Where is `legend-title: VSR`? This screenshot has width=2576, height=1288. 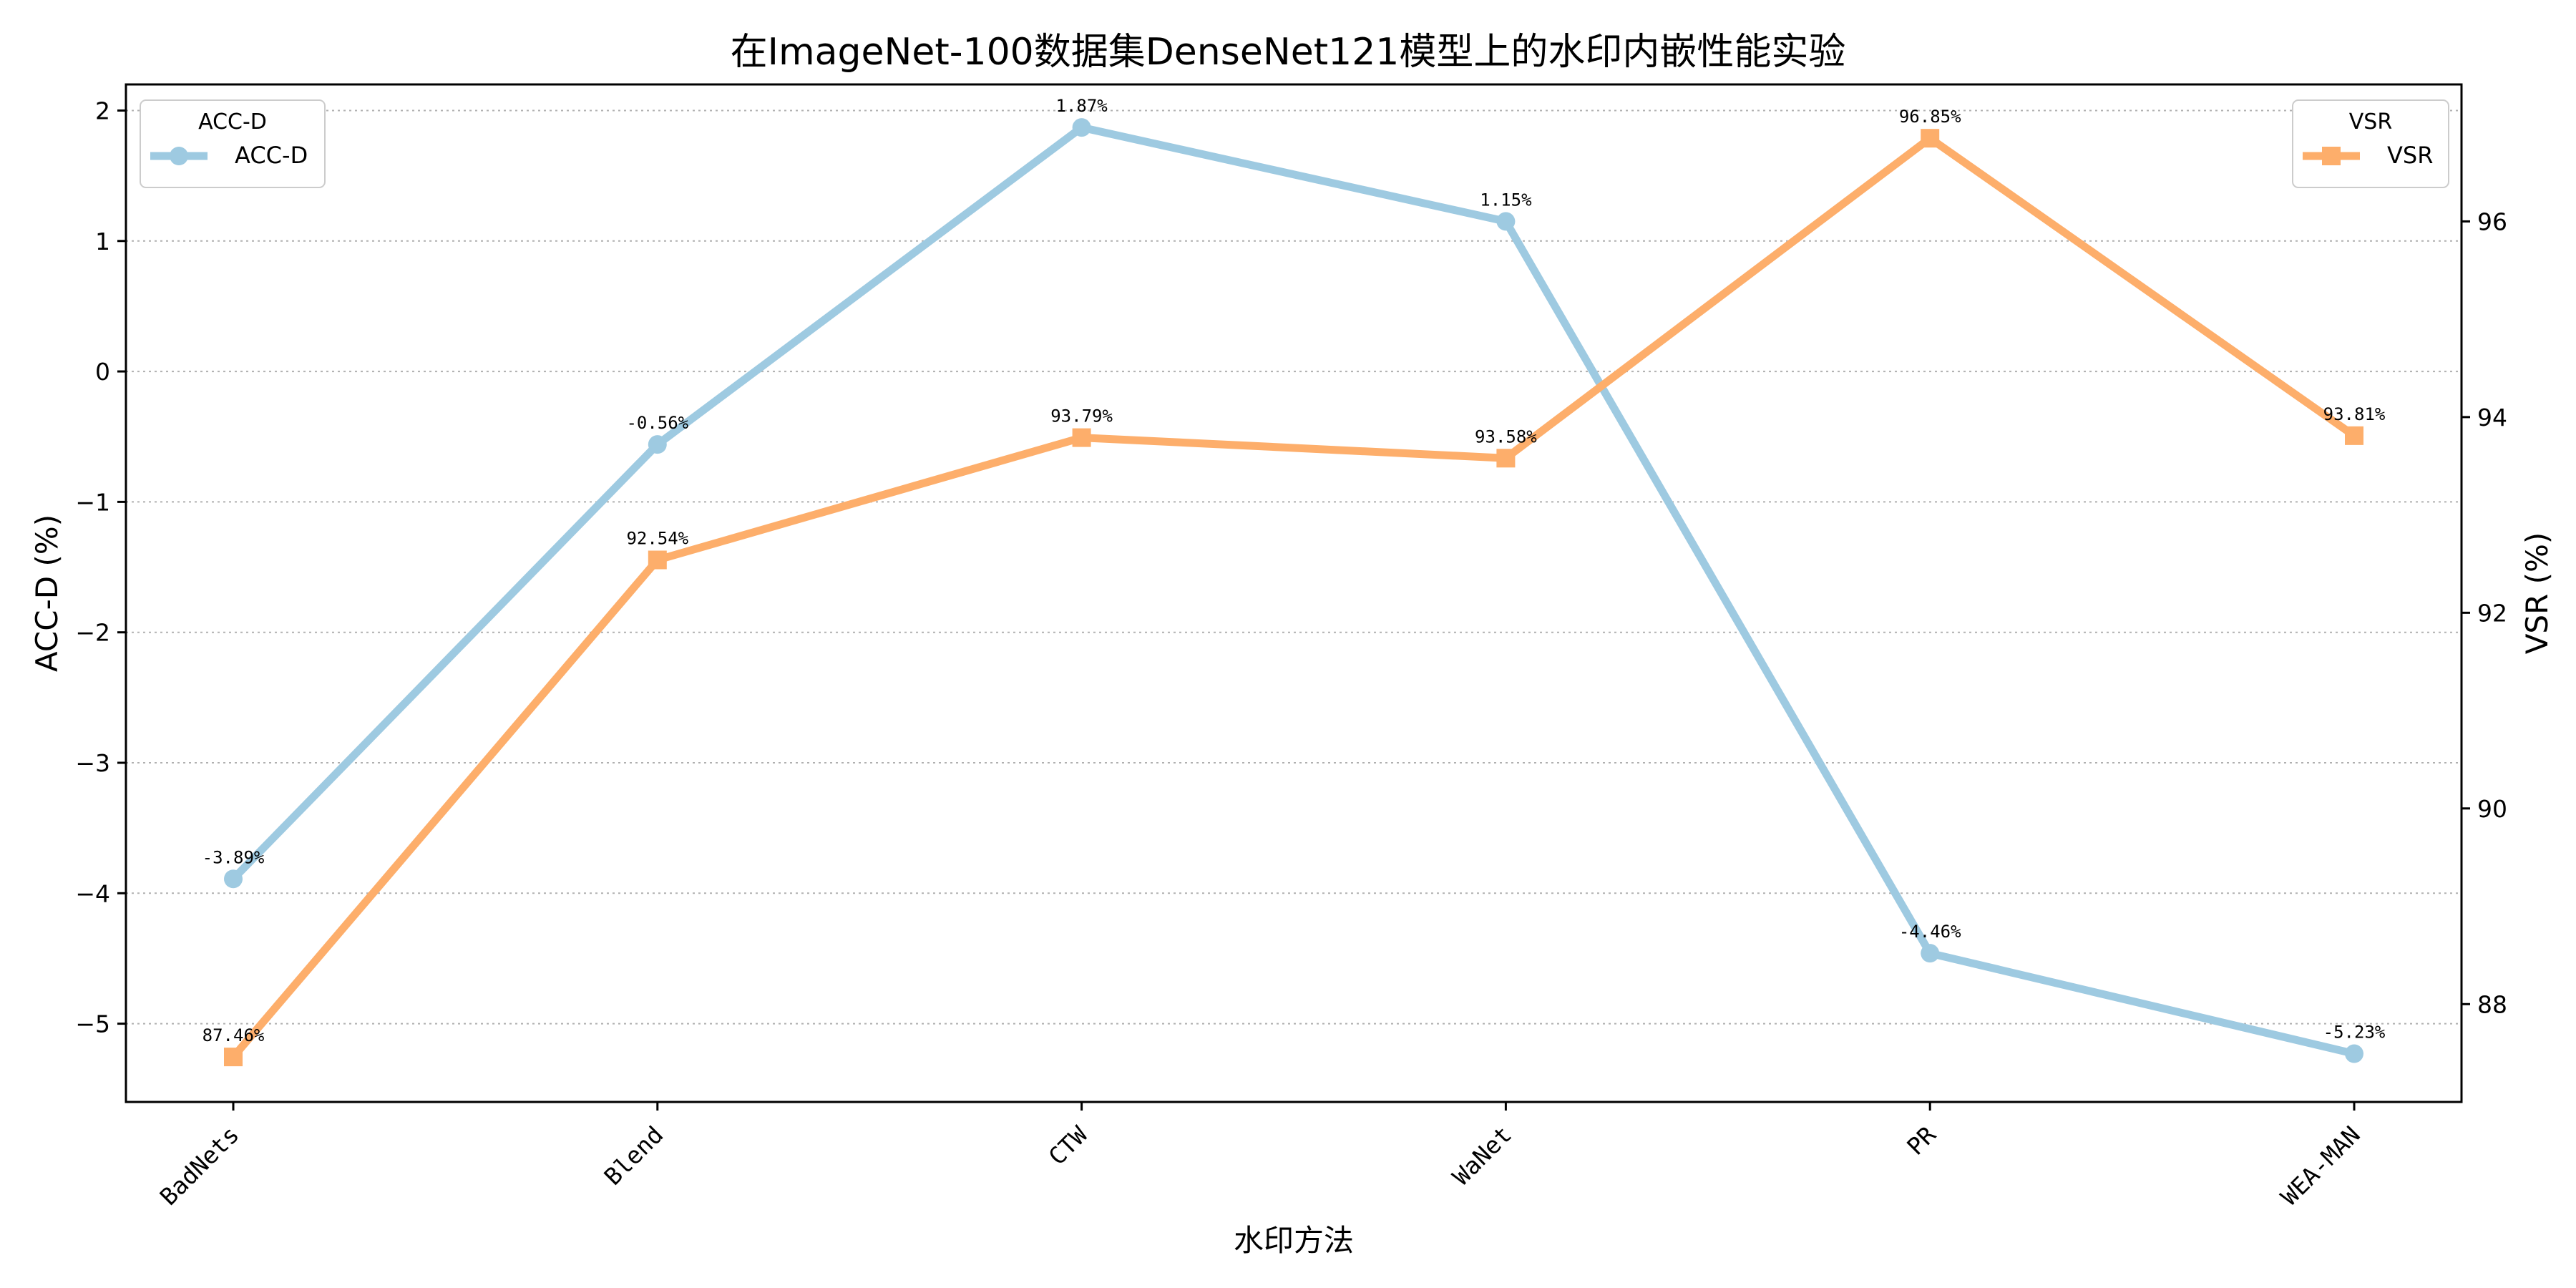 legend-title: VSR is located at coordinates (2370, 122).